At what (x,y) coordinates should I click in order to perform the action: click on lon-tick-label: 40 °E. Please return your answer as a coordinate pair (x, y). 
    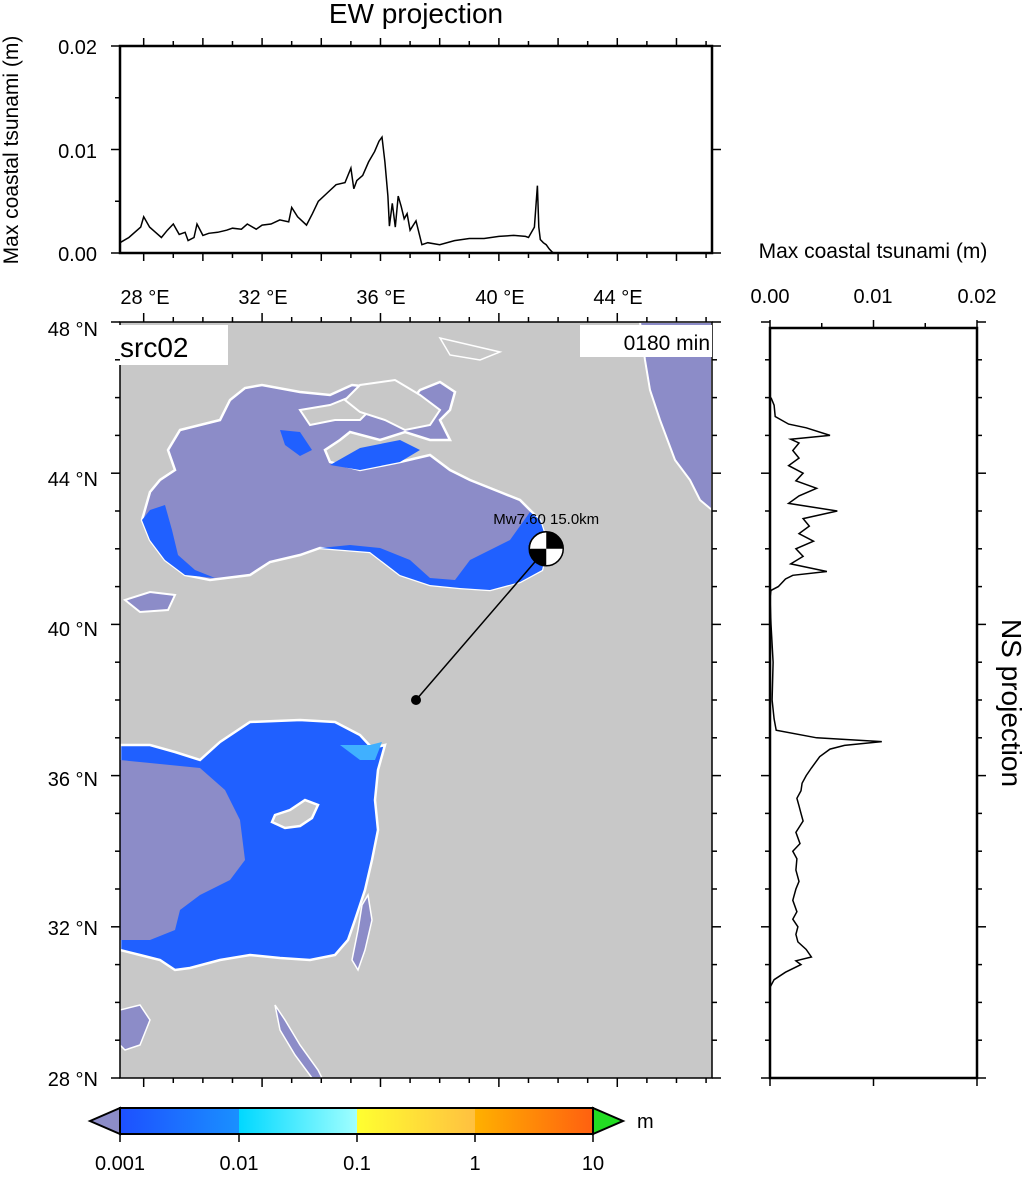
    Looking at the image, I should click on (499, 298).